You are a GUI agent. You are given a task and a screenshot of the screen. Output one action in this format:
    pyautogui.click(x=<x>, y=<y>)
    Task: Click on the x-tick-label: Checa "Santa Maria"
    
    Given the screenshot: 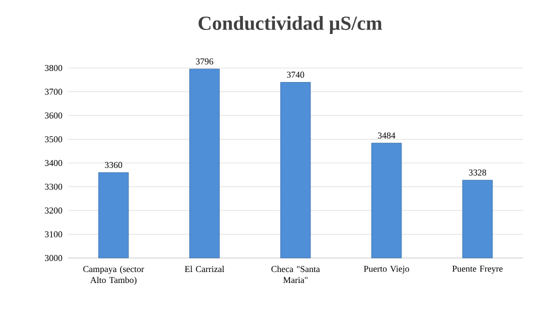 What is the action you would take?
    pyautogui.click(x=295, y=275)
    